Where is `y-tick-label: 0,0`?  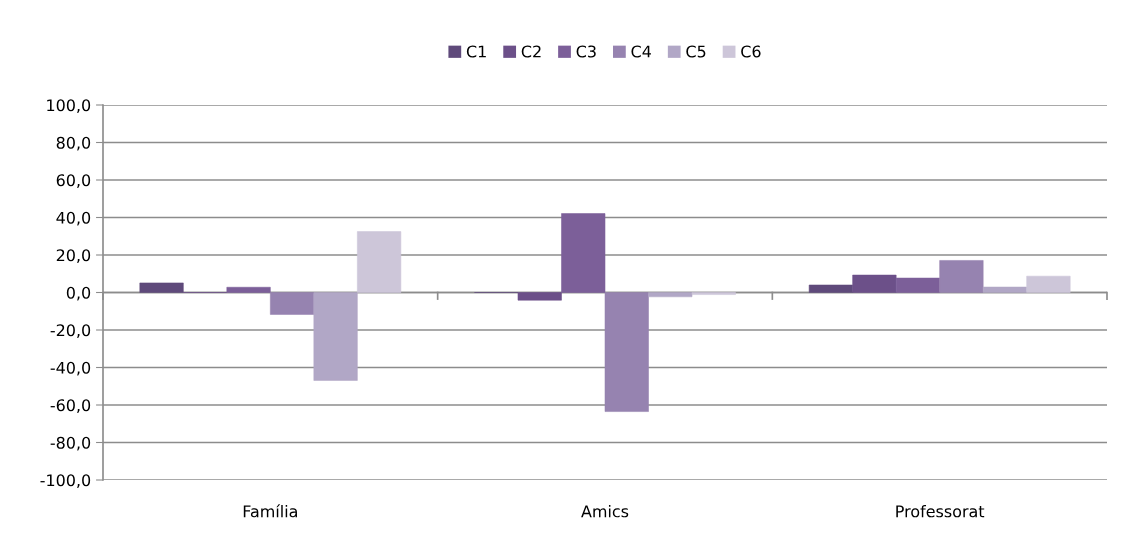 y-tick-label: 0,0 is located at coordinates (78, 293).